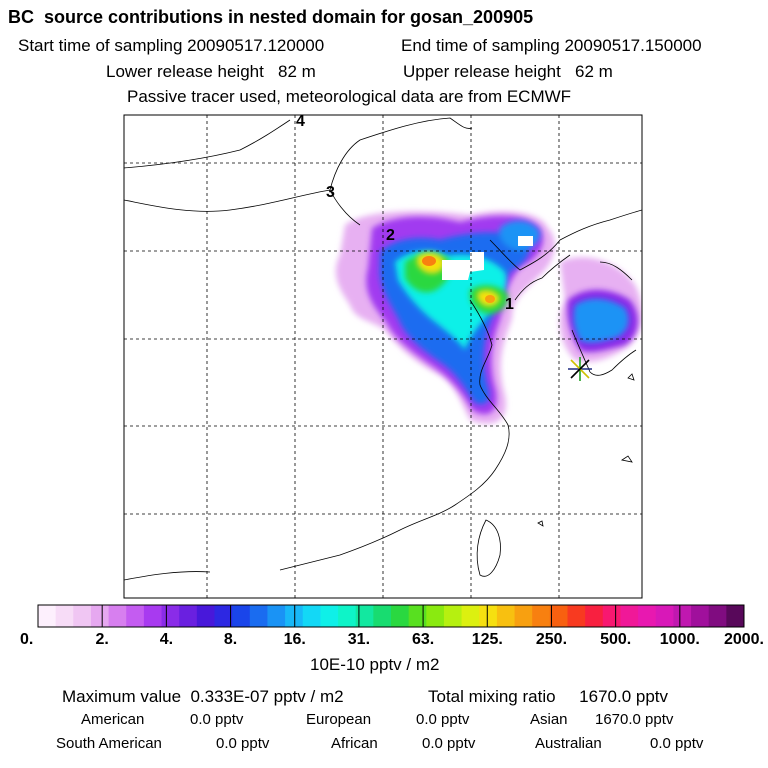 The image size is (768, 768). I want to click on region-value-american: 0.0 pptv, so click(217, 719).